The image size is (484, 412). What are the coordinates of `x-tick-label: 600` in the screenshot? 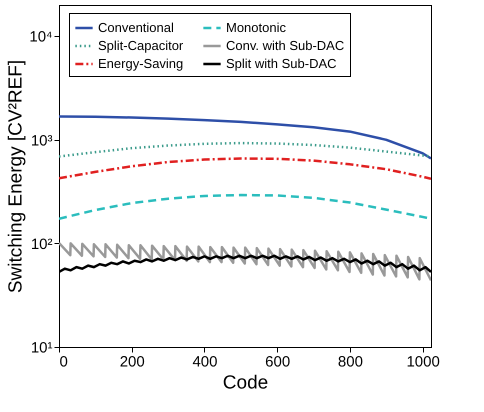 It's located at (277, 362).